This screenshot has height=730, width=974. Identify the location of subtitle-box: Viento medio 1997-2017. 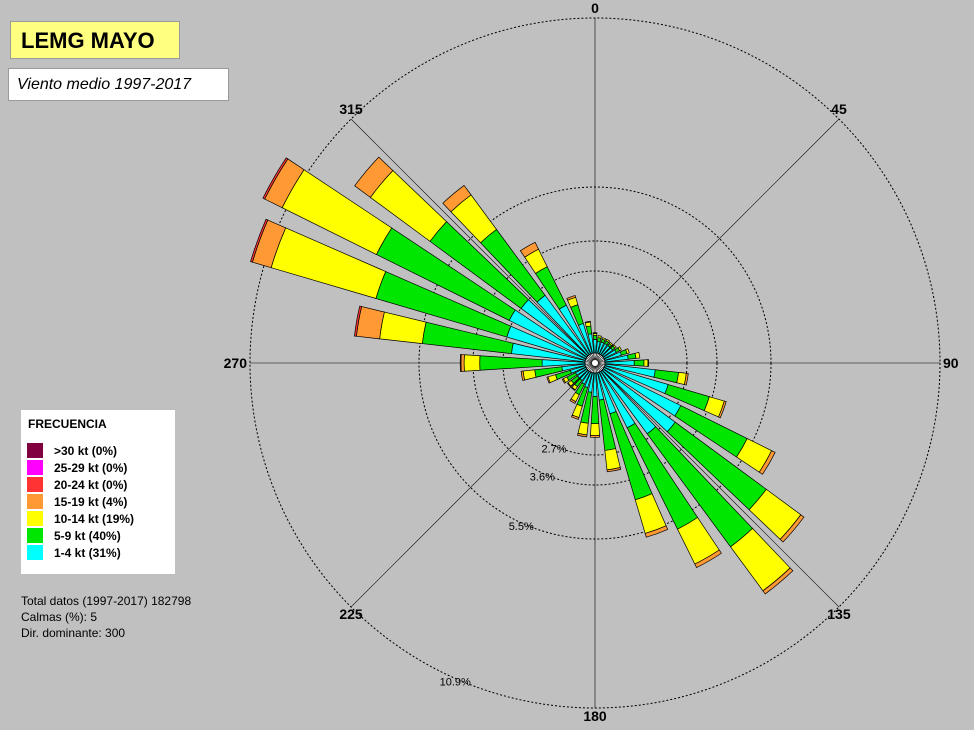
(118, 84).